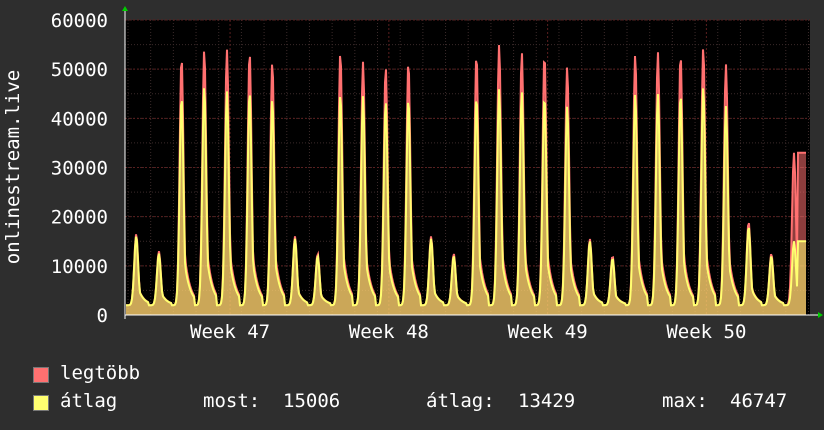 The height and width of the screenshot is (430, 824). Describe the element at coordinates (230, 332) in the screenshot. I see `x-tick-label: Week 47` at that location.